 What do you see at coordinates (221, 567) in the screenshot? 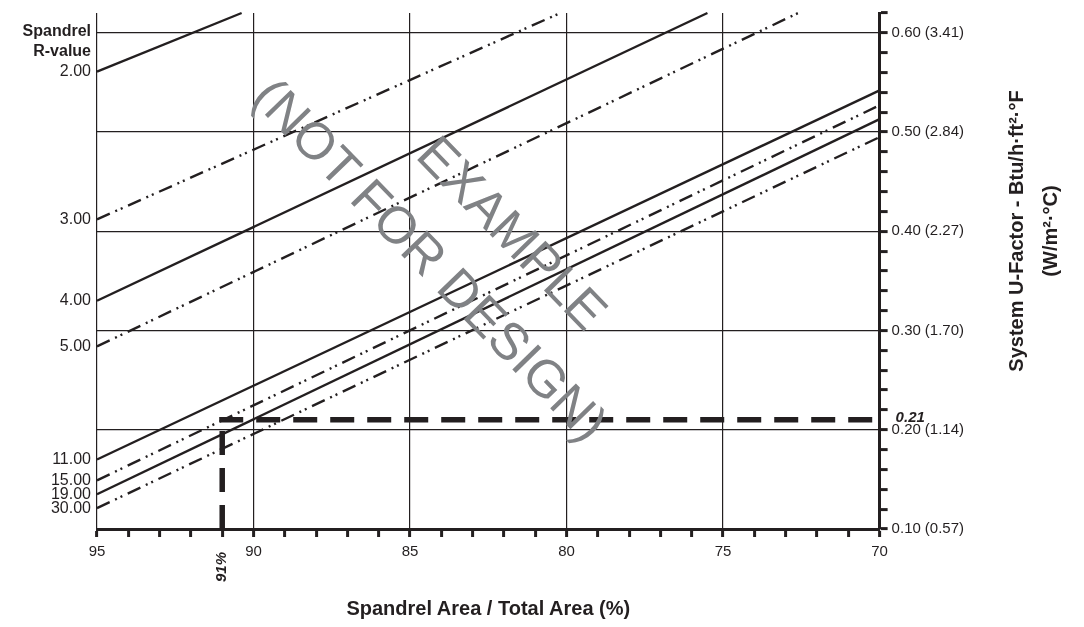
I see `ref-line-label: 91%` at bounding box center [221, 567].